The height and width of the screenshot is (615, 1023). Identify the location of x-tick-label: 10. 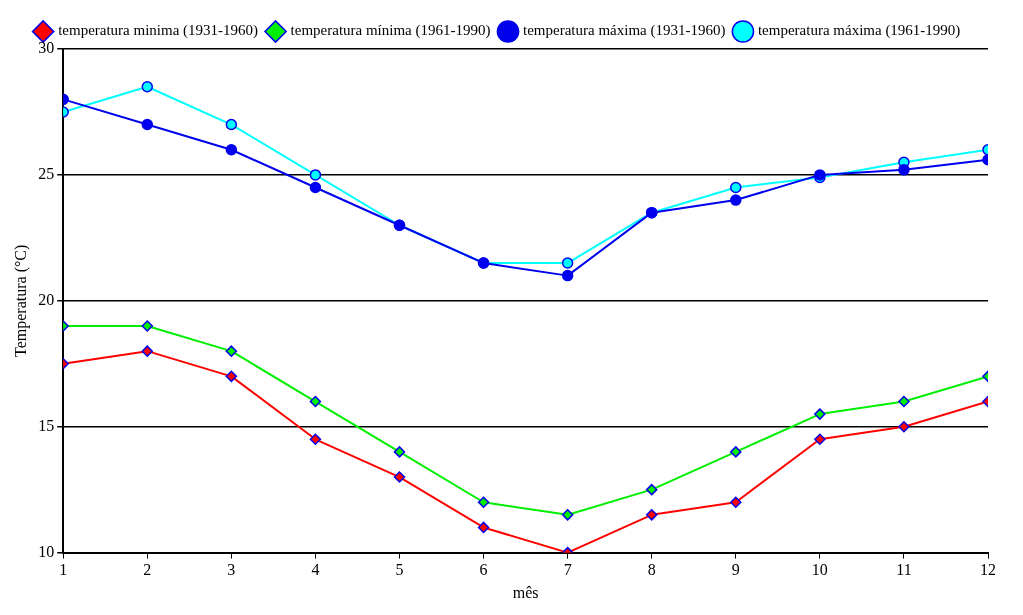
(819, 570).